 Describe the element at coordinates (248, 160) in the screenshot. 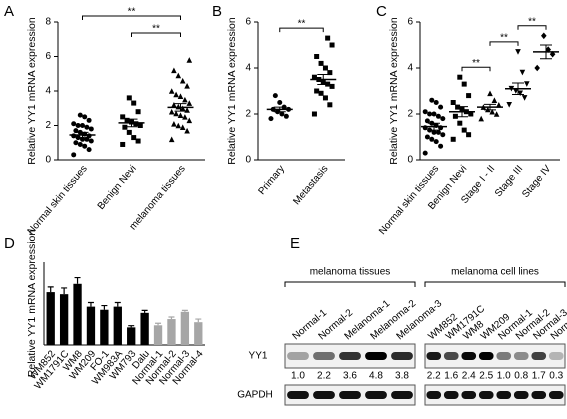

I see `y-tick-label: 0` at that location.